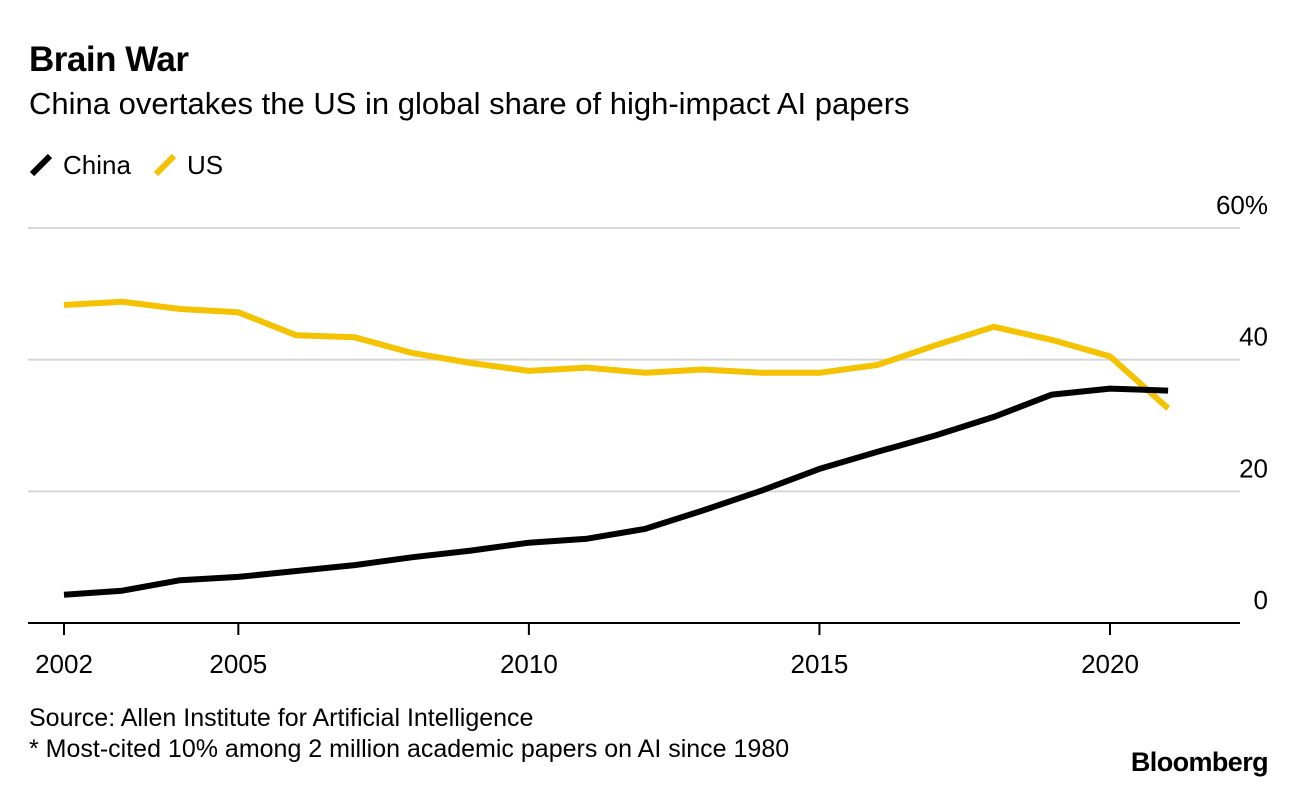 The image size is (1296, 790). What do you see at coordinates (97, 164) in the screenshot?
I see `legend-label-china: China` at bounding box center [97, 164].